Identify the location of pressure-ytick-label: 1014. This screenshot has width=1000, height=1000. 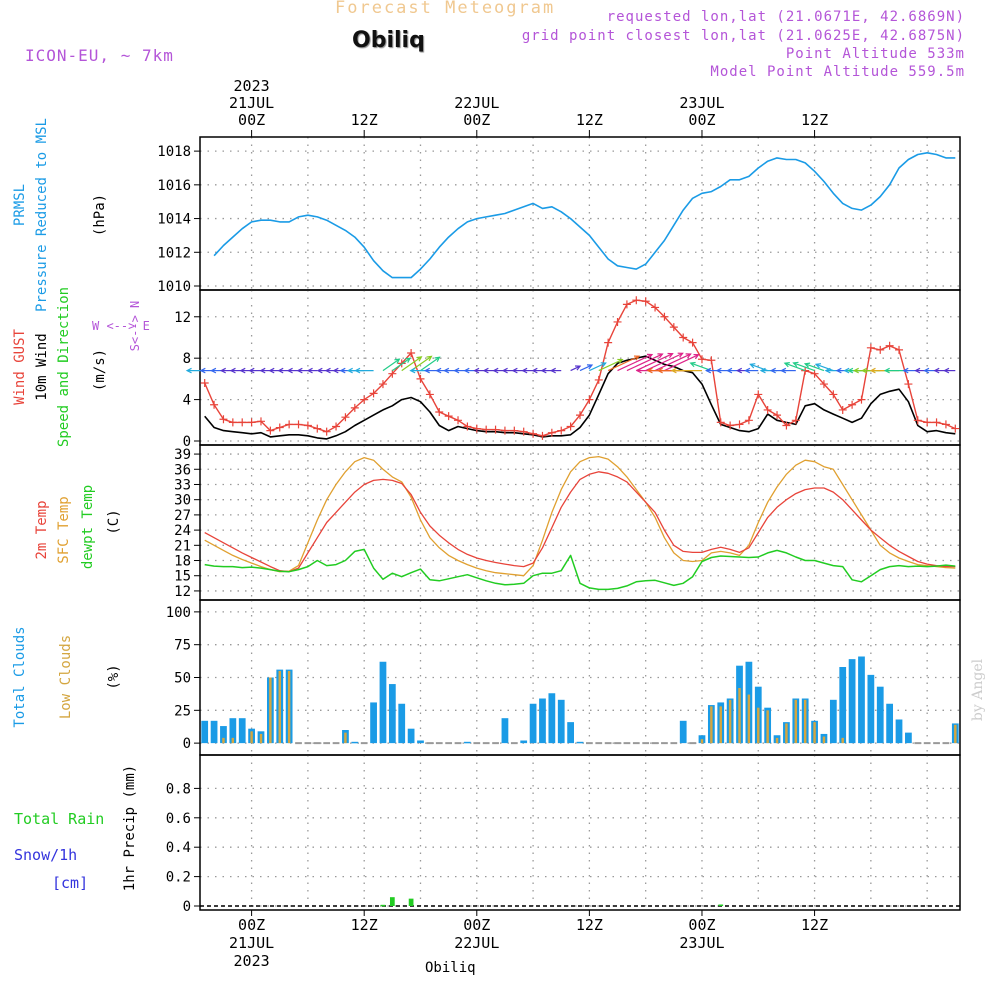
(174, 220).